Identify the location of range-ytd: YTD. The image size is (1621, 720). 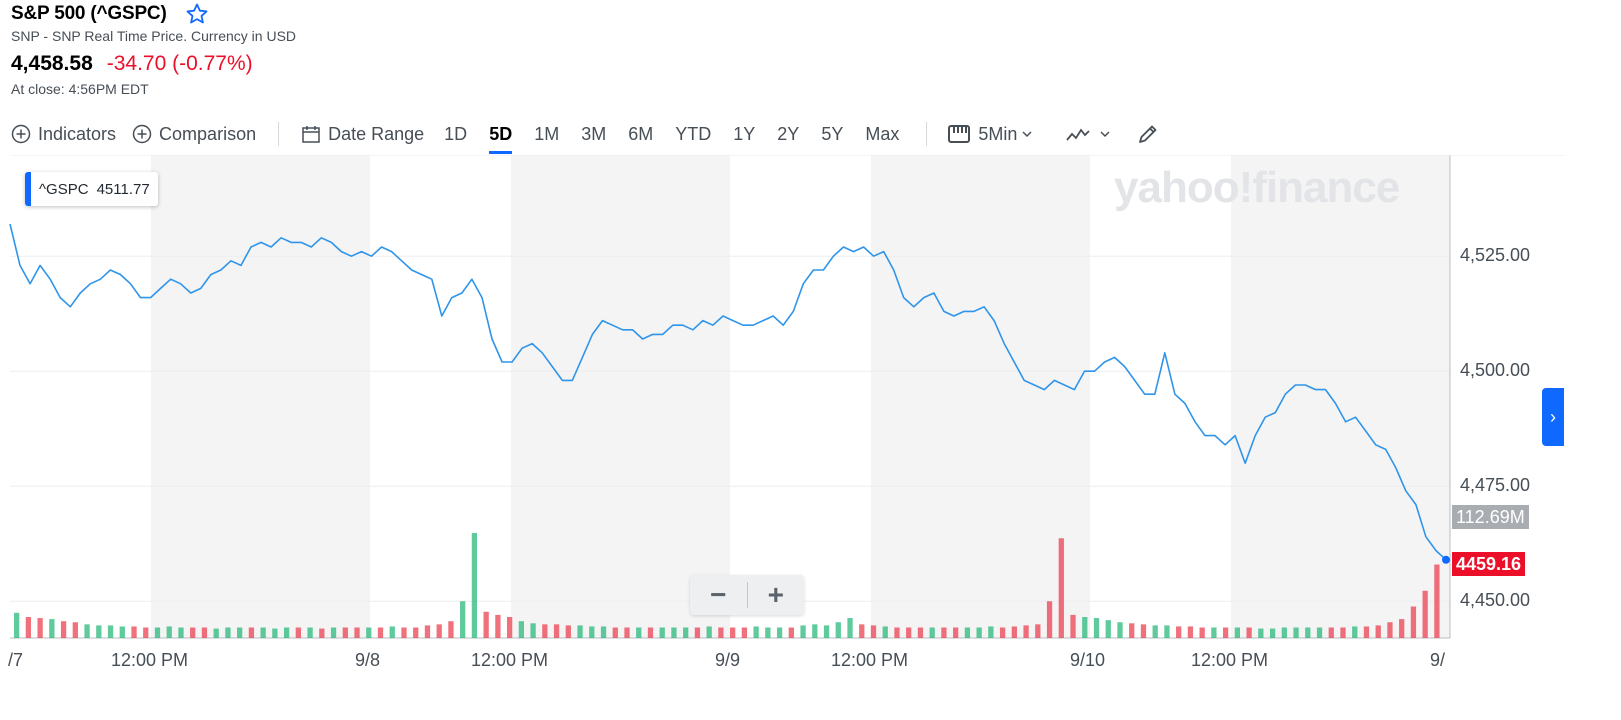
(693, 133).